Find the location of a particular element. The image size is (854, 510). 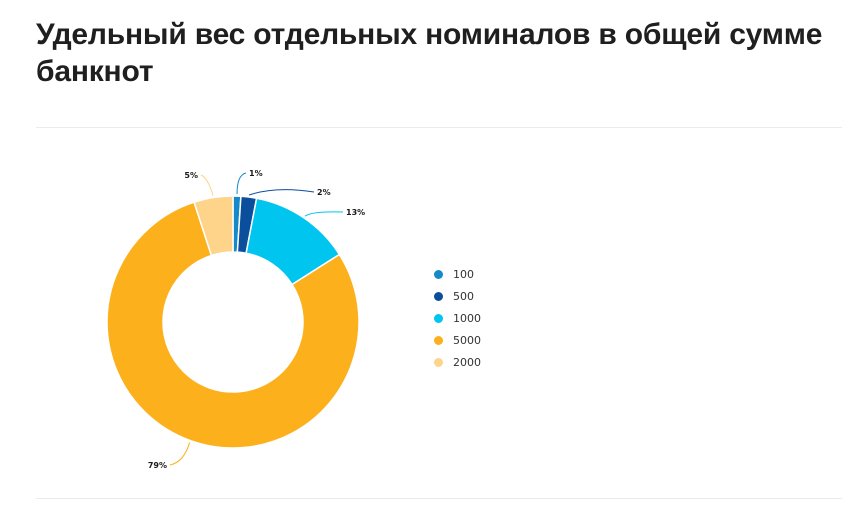

legend-item-2000: 2000 is located at coordinates (457, 362).